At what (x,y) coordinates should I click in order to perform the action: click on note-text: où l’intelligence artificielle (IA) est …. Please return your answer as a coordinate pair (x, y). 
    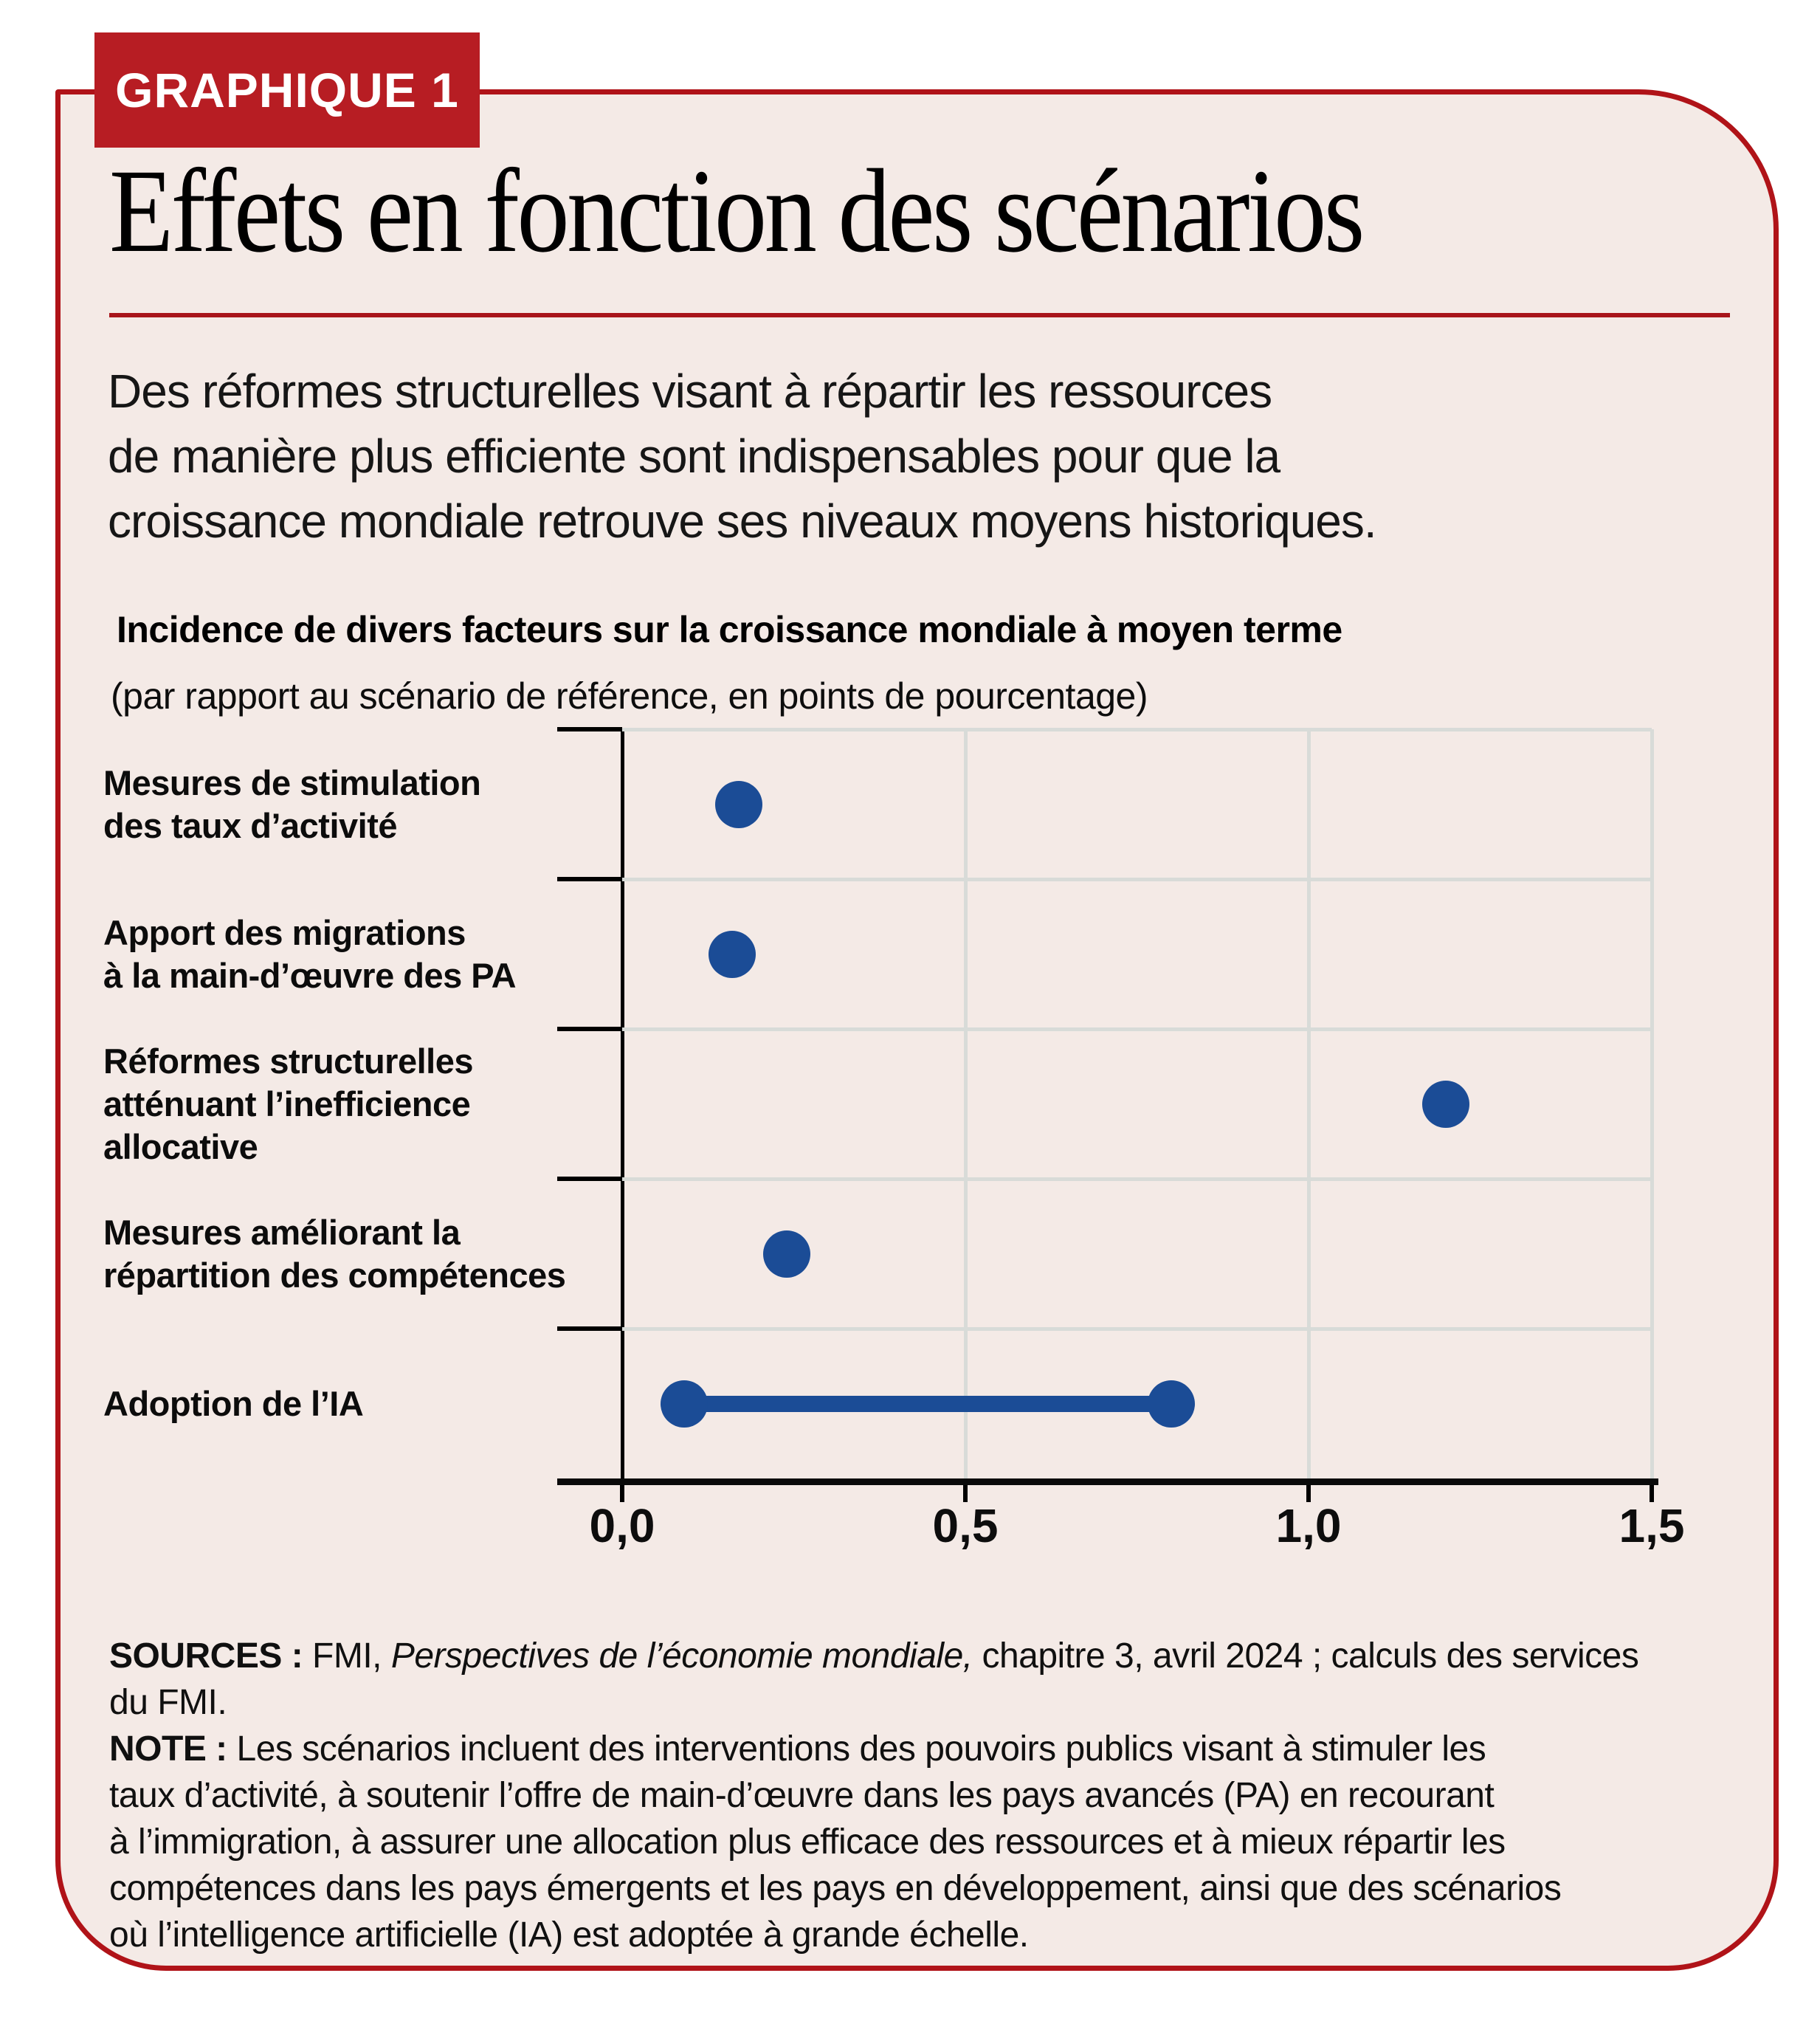
    Looking at the image, I should click on (569, 1935).